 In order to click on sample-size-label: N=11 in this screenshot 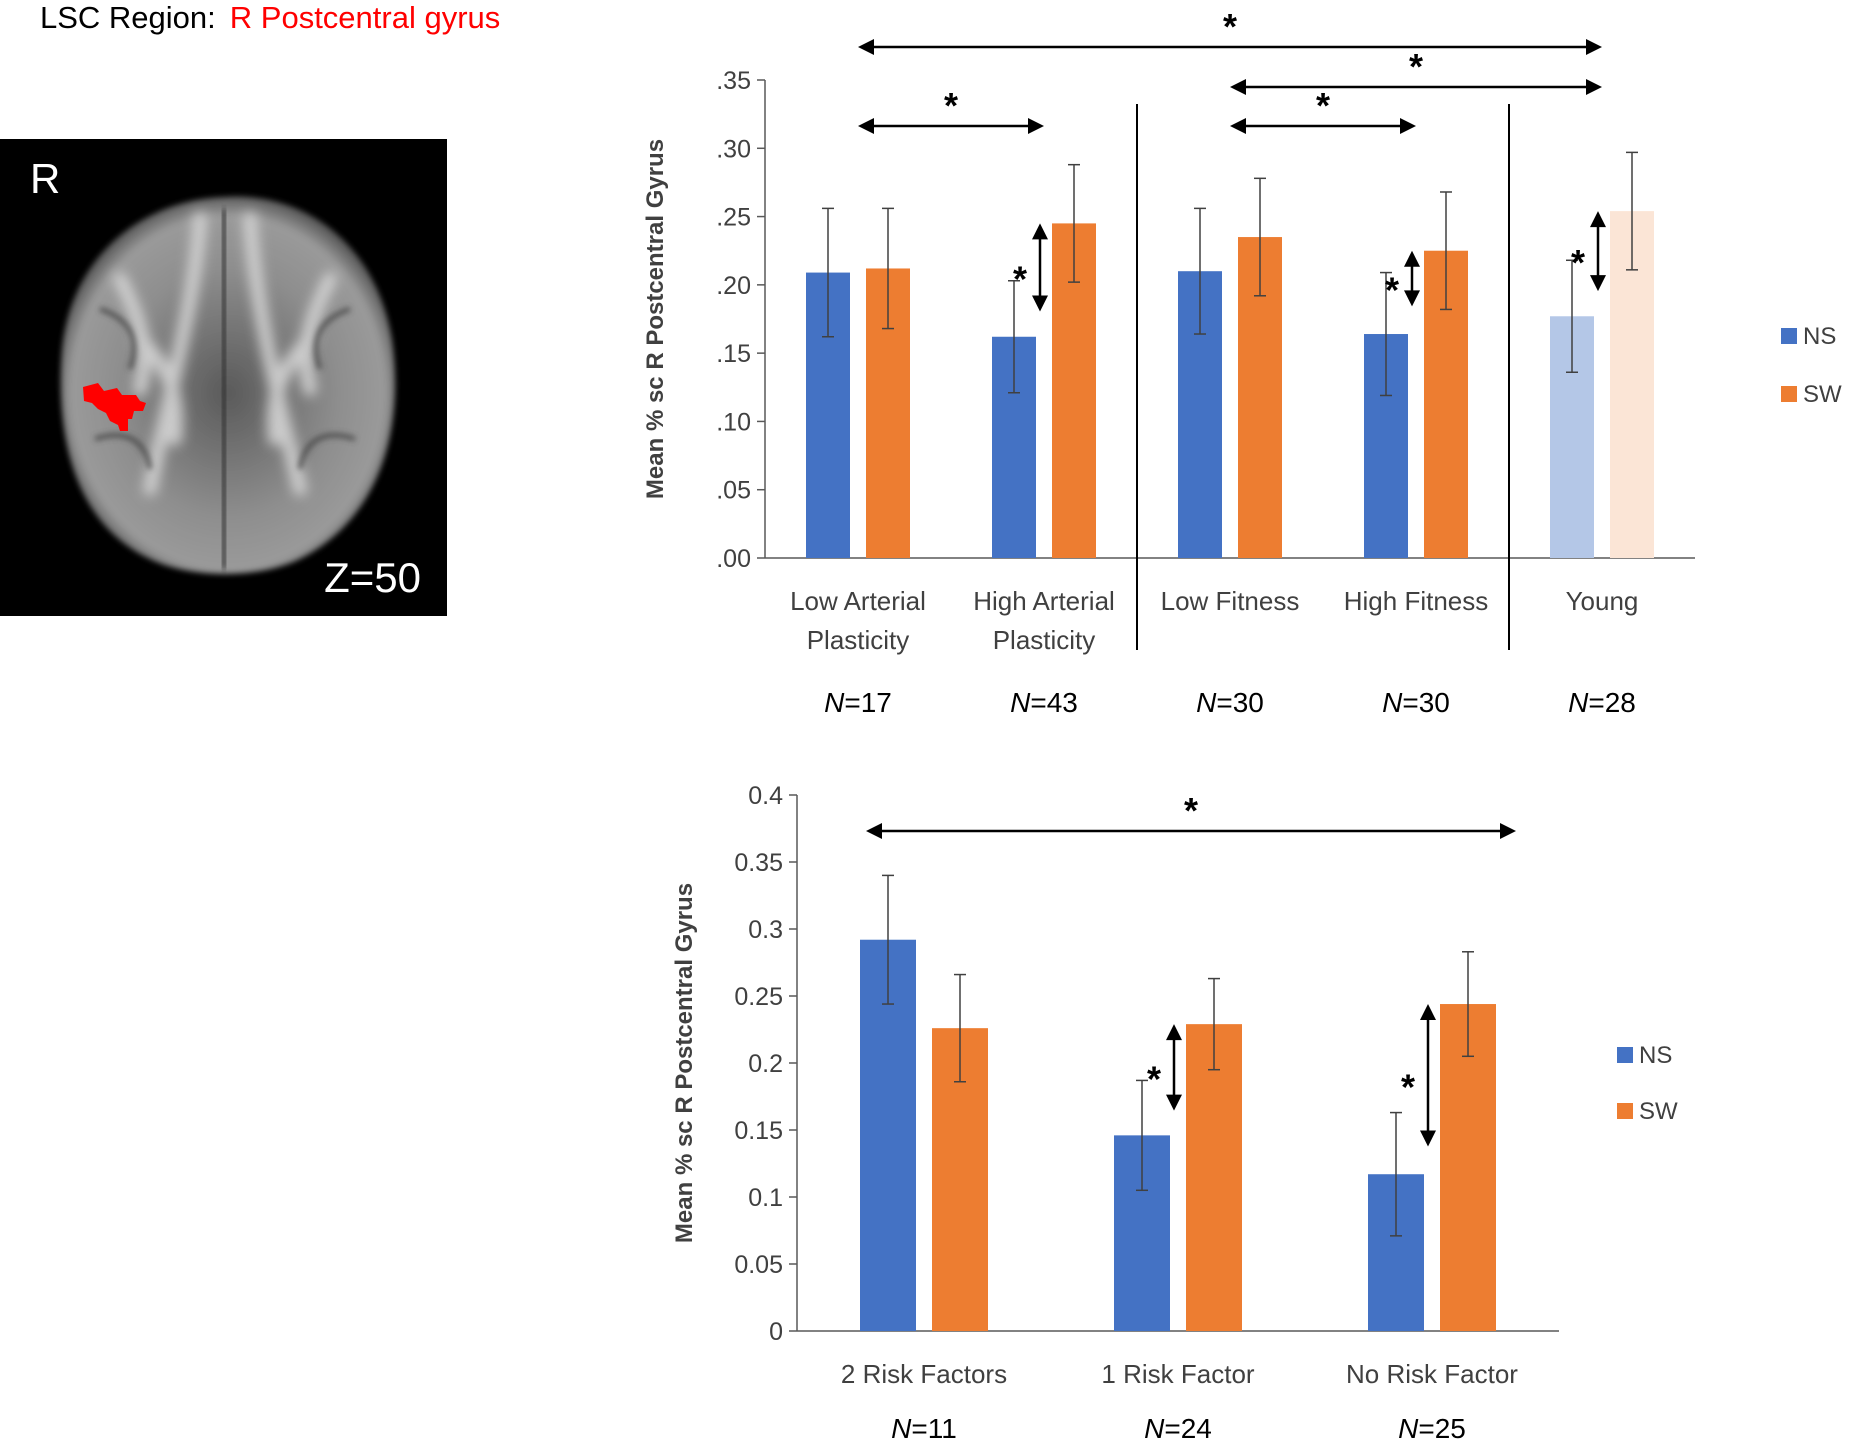, I will do `click(924, 1428)`.